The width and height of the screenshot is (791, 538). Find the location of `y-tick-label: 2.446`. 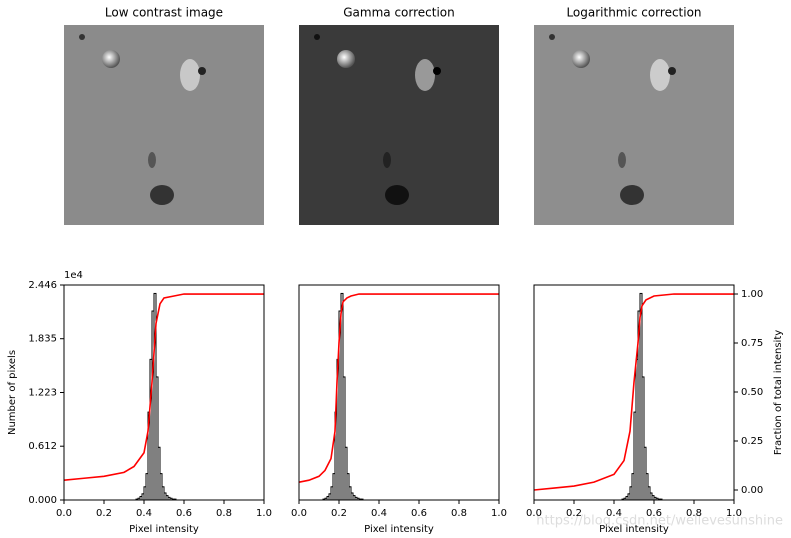

y-tick-label: 2.446 is located at coordinates (42, 285).